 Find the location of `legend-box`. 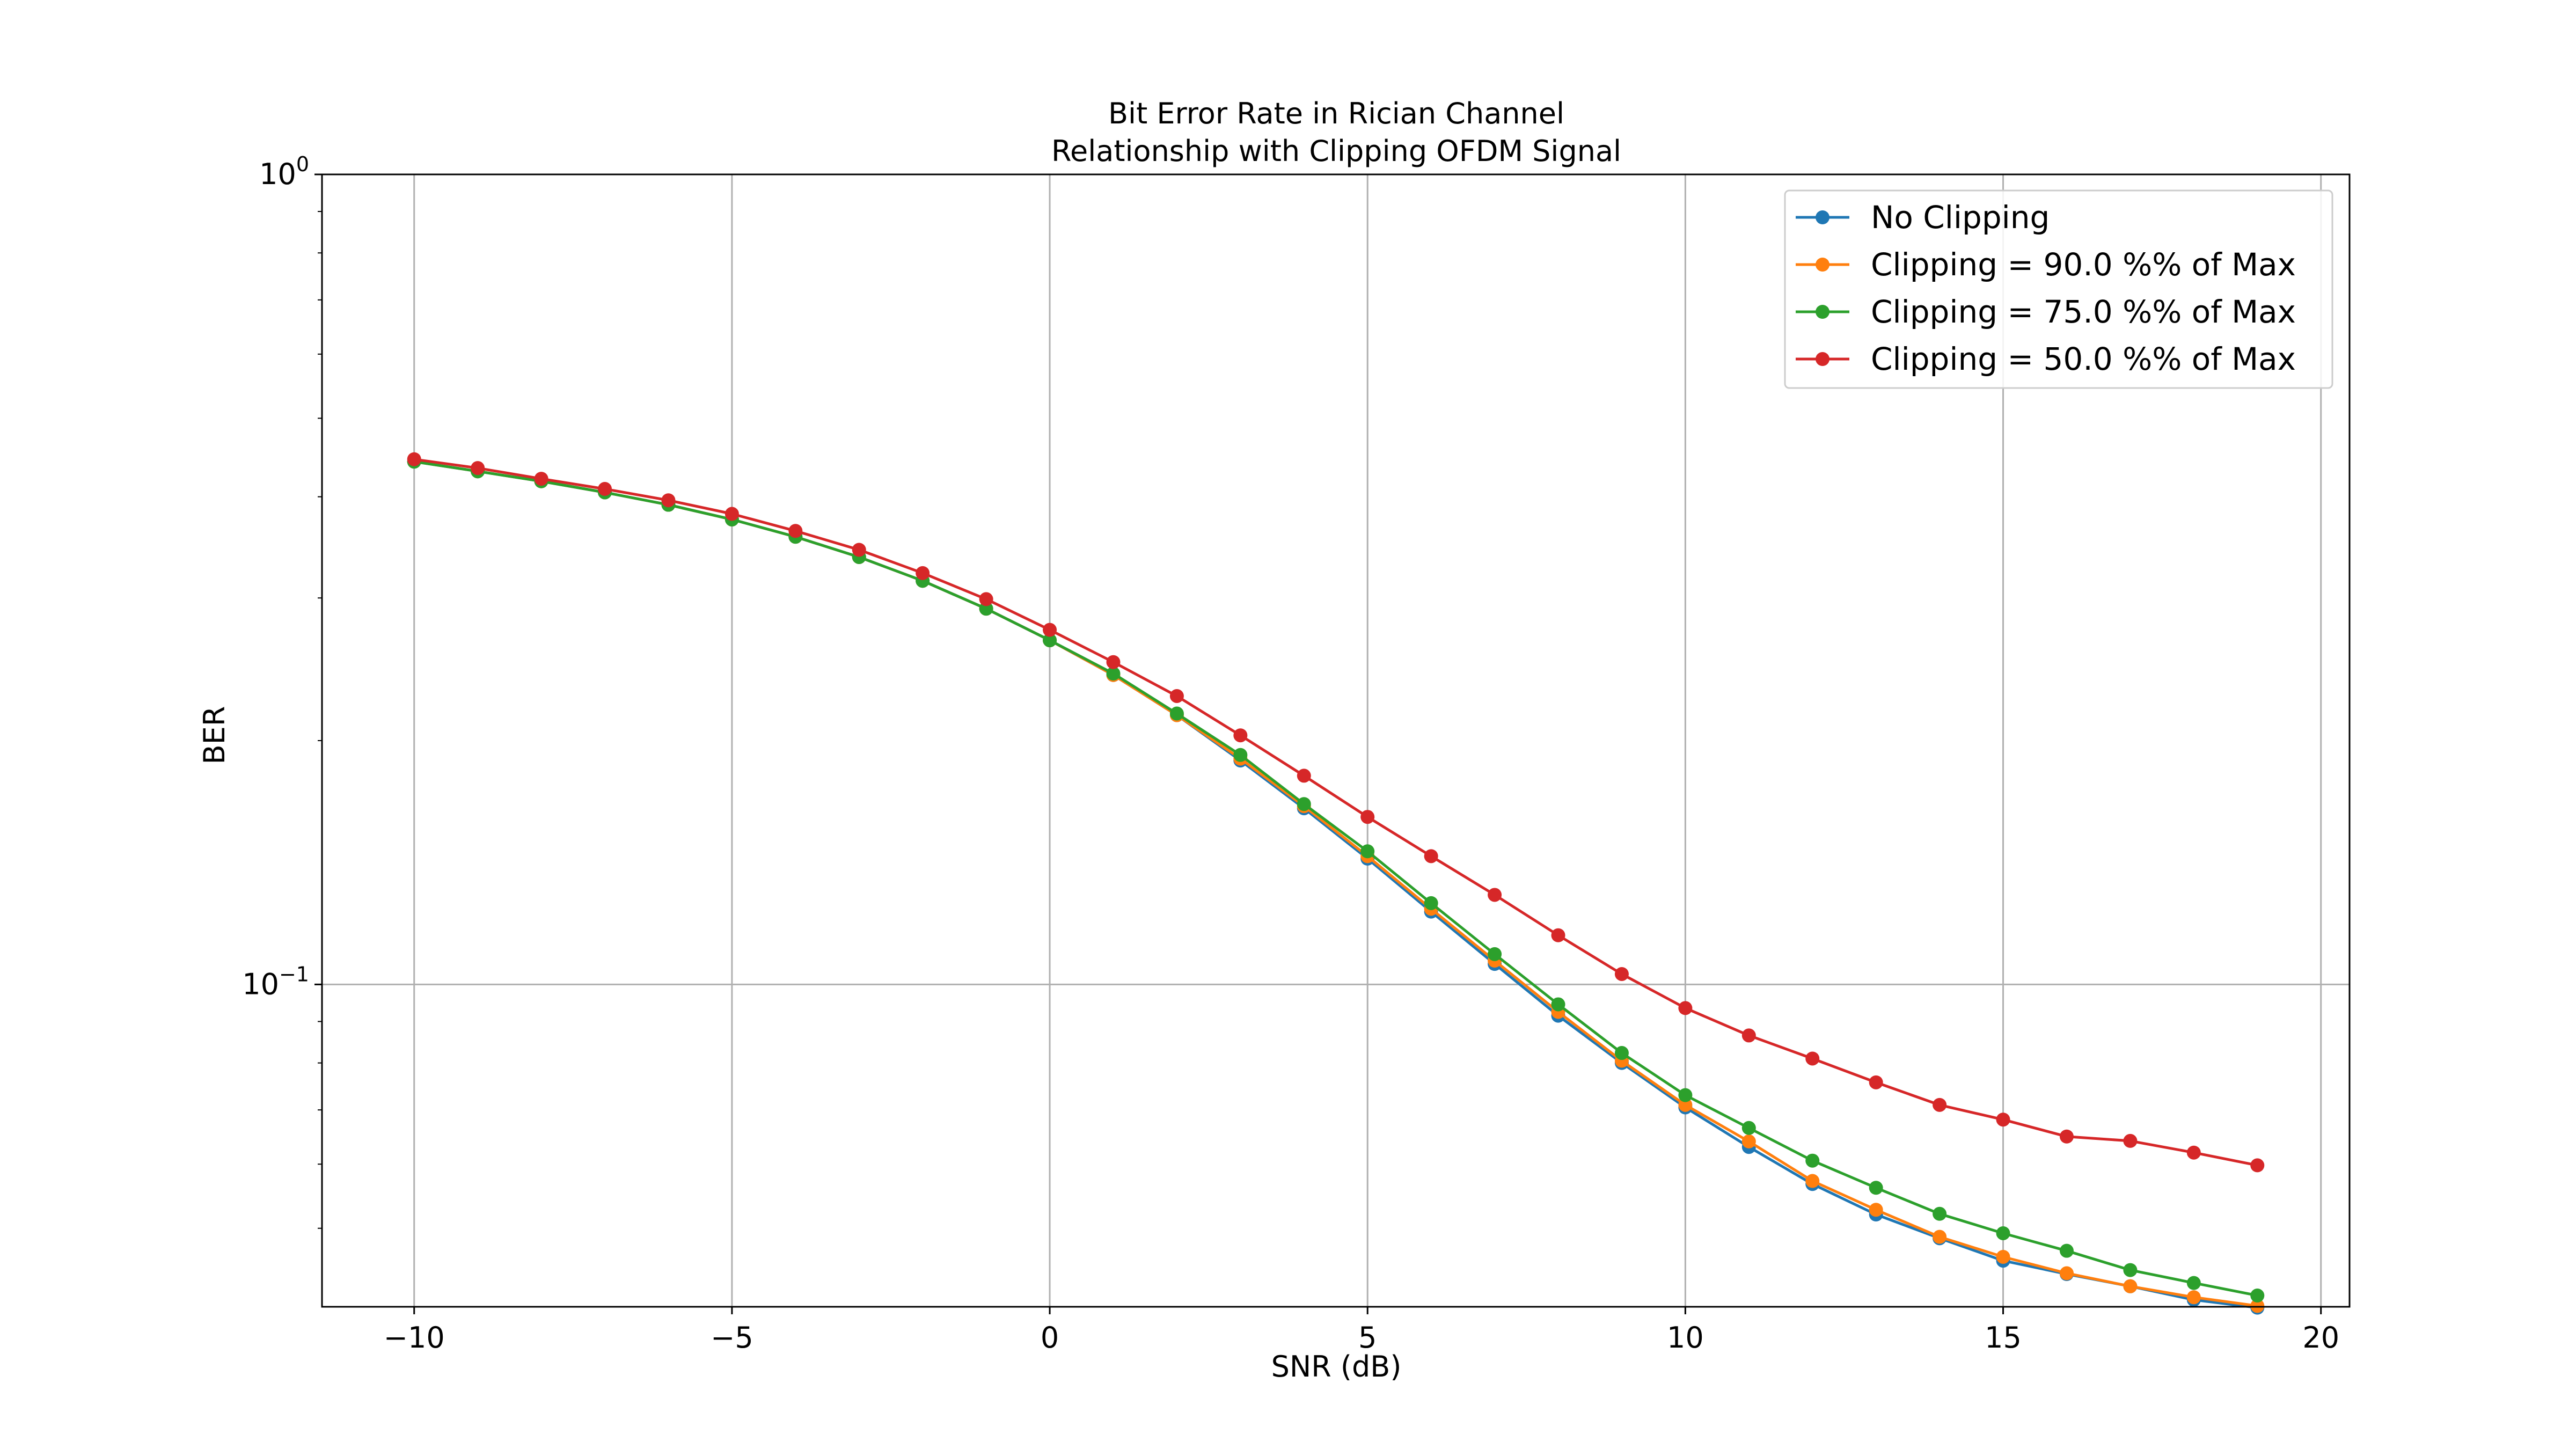

legend-box is located at coordinates (2058, 289).